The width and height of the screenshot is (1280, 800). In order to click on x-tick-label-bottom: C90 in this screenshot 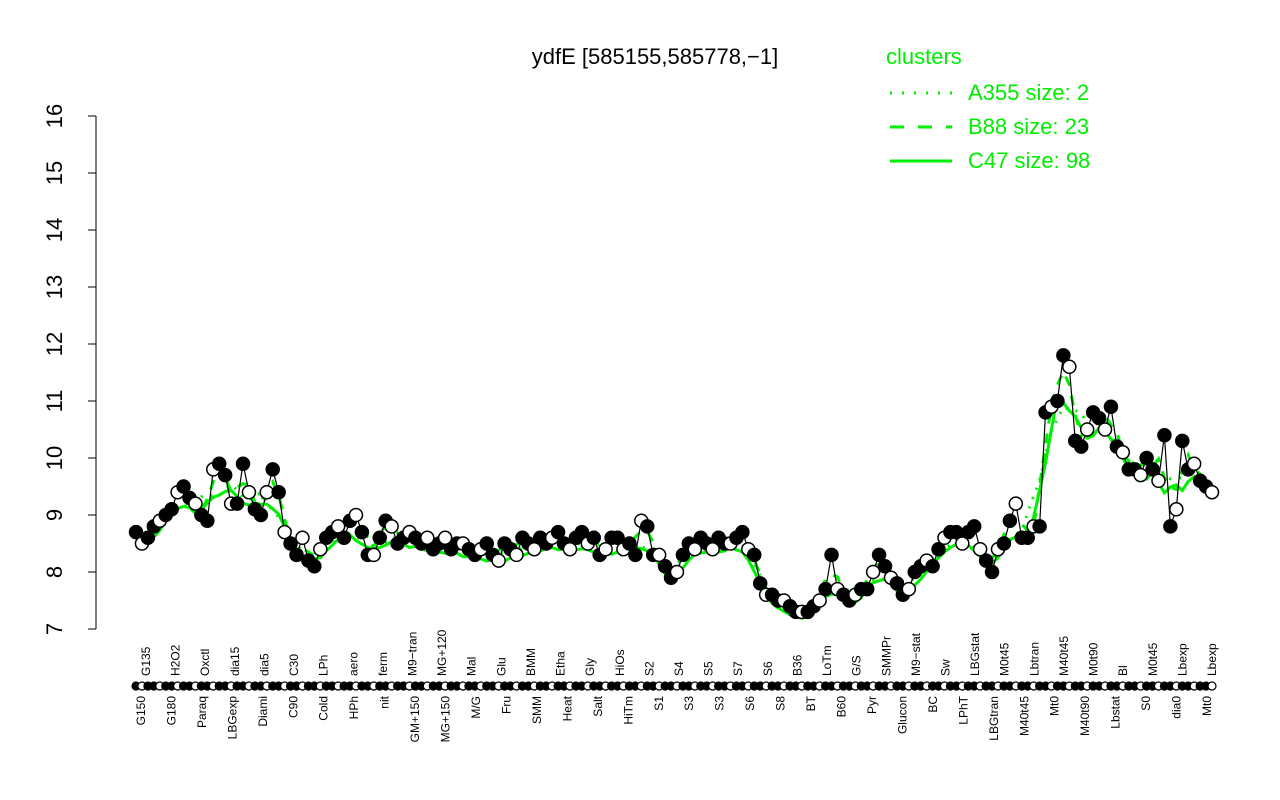, I will do `click(293, 707)`.